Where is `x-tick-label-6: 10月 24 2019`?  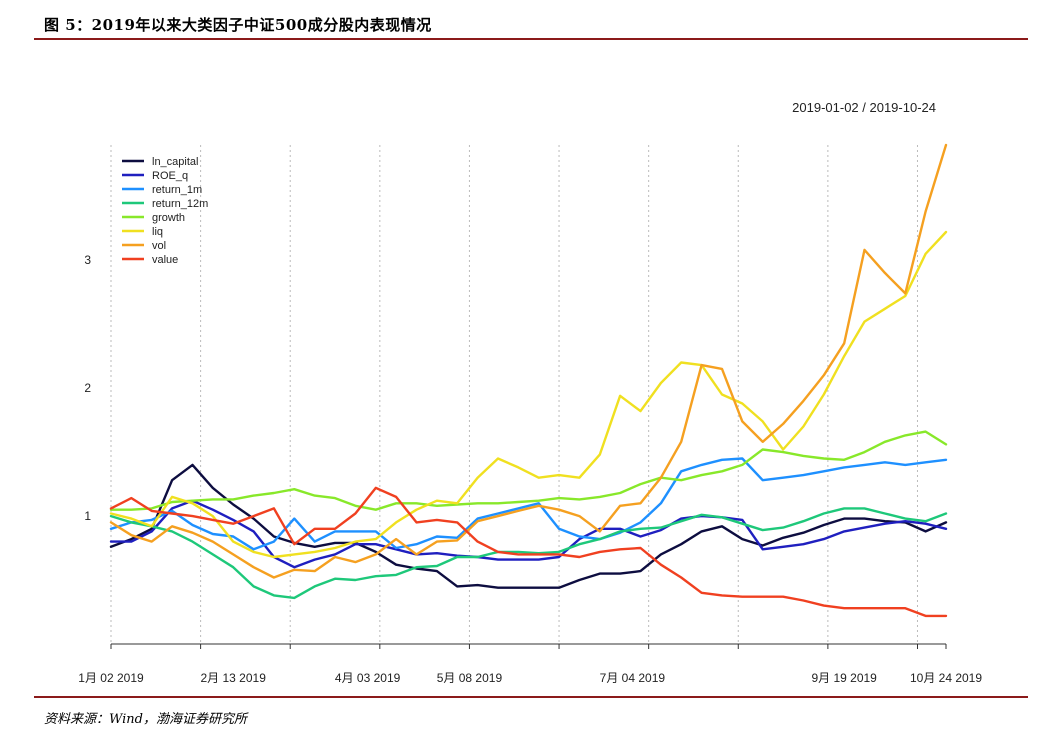
x-tick-label-6: 10月 24 2019 is located at coordinates (946, 678).